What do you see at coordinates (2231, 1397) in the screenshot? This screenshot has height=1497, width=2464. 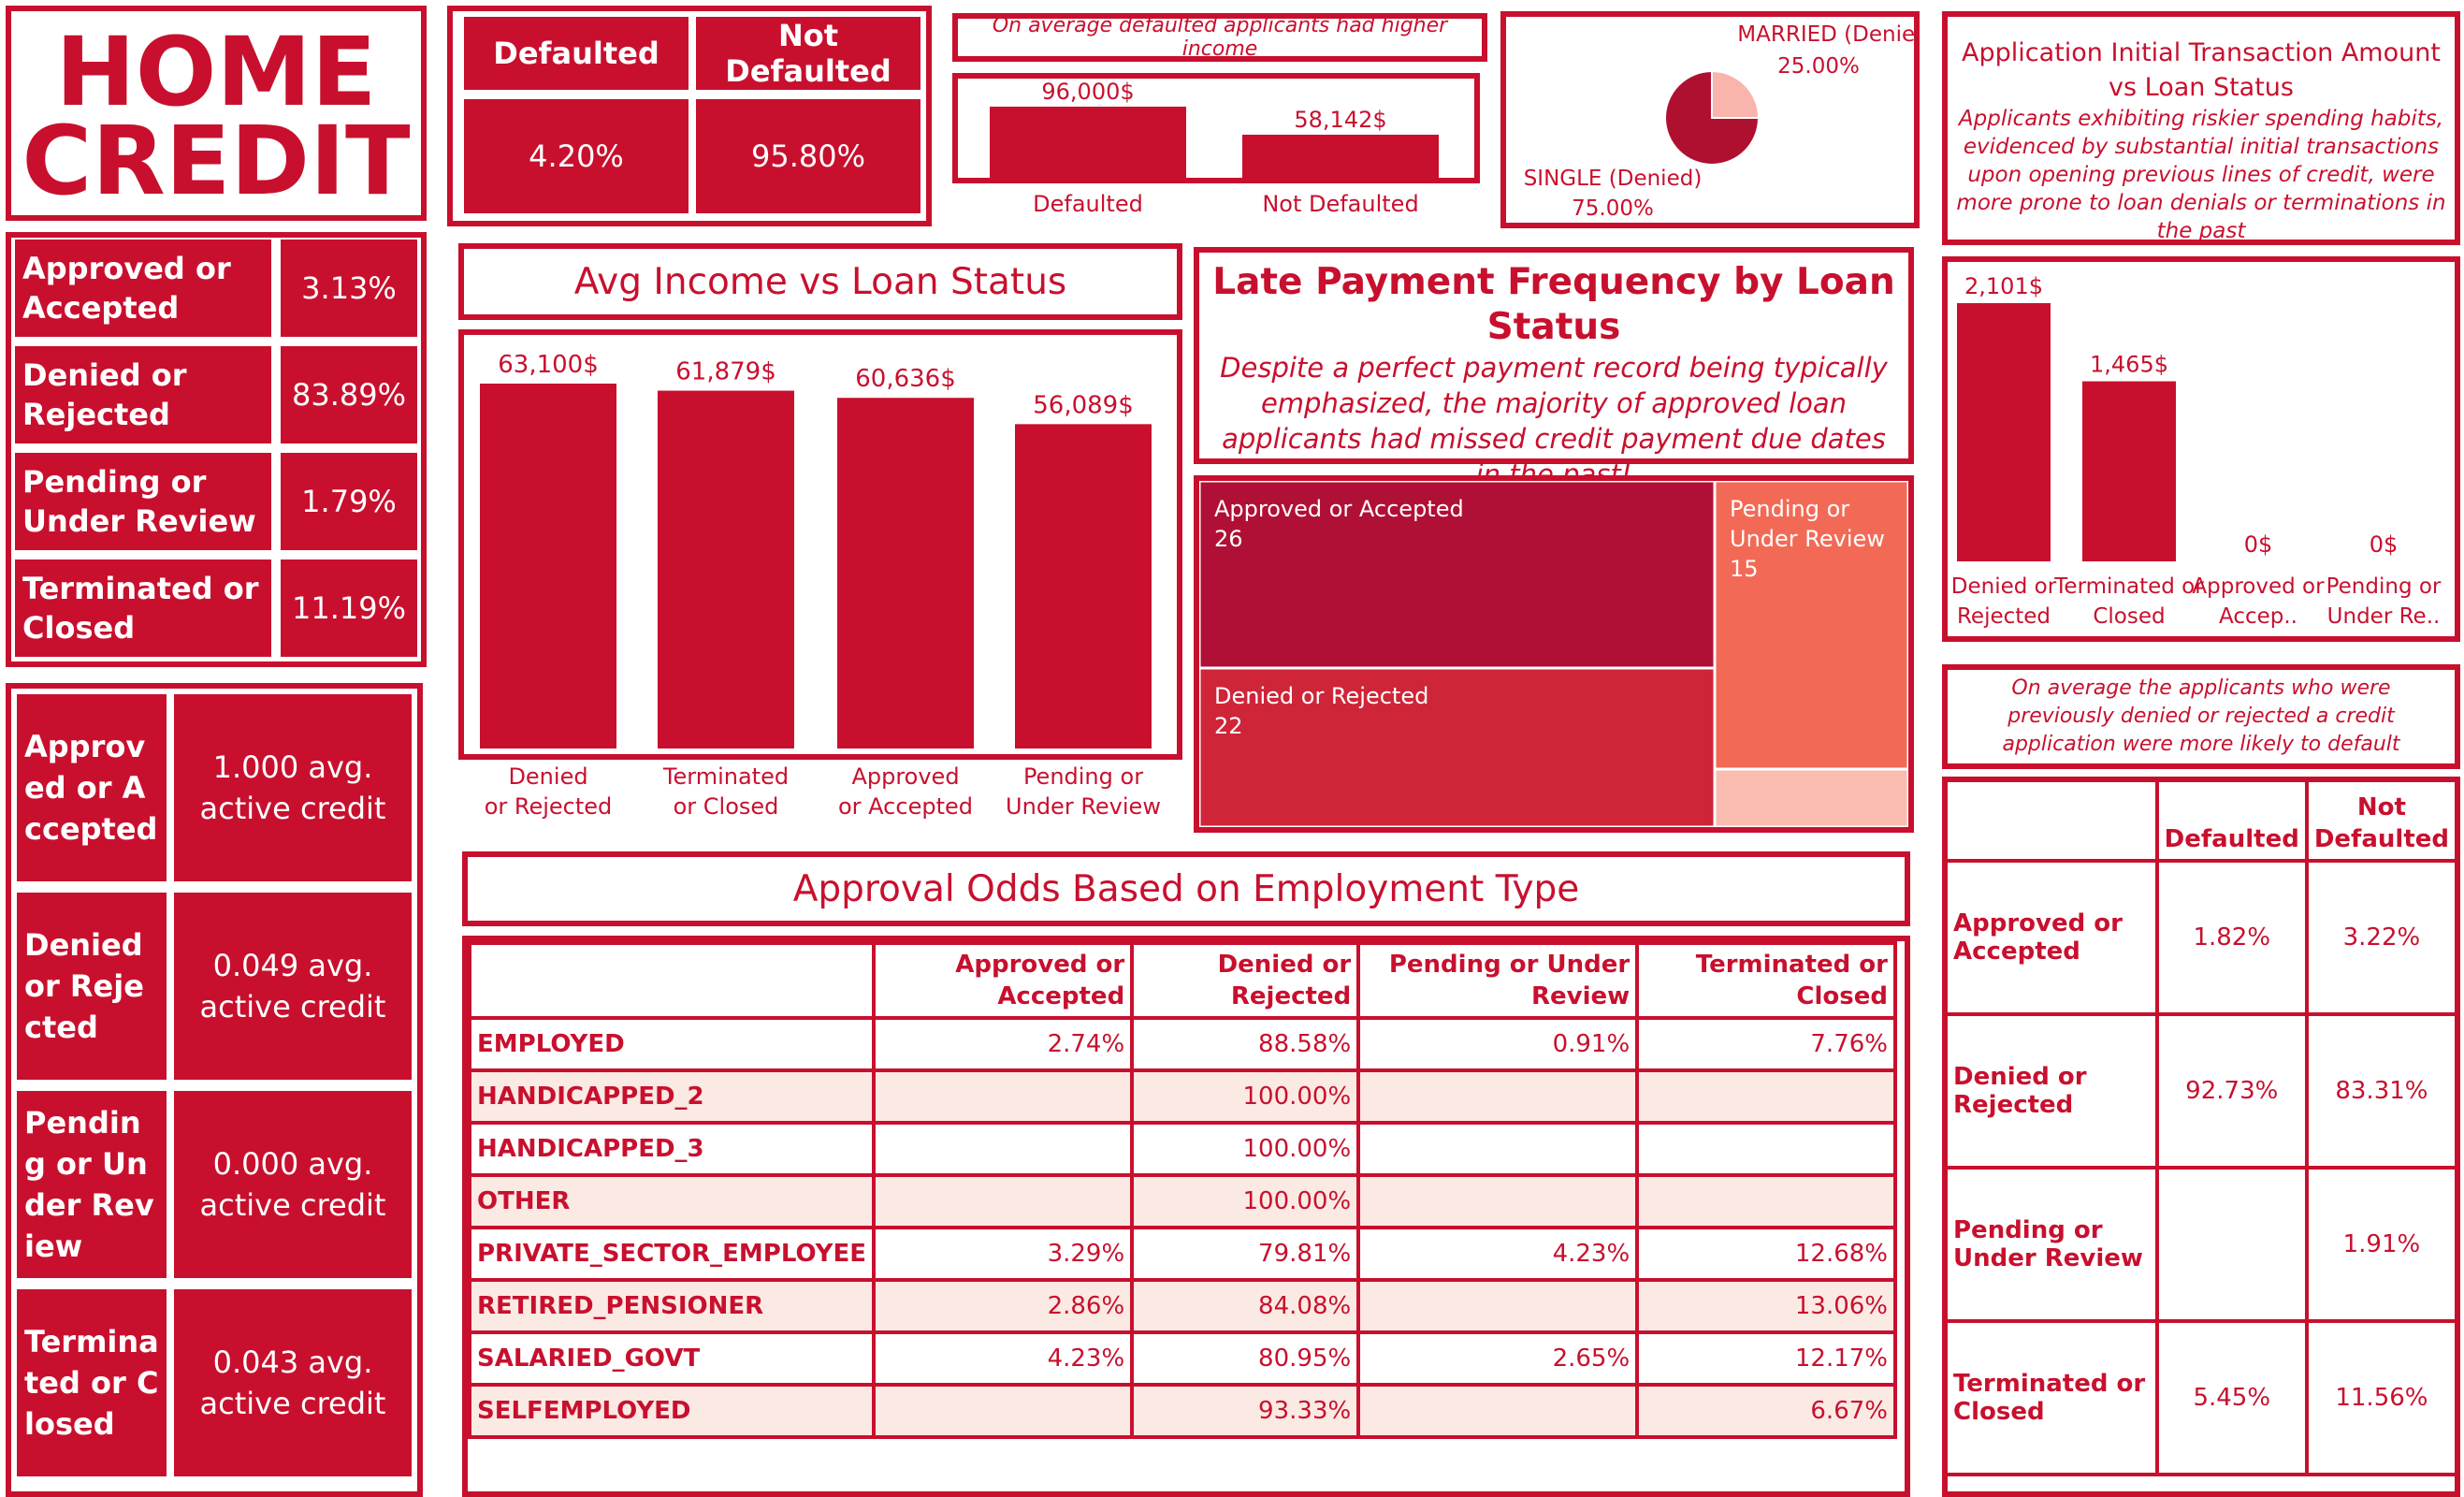 I see `table-cell: 5.45%` at bounding box center [2231, 1397].